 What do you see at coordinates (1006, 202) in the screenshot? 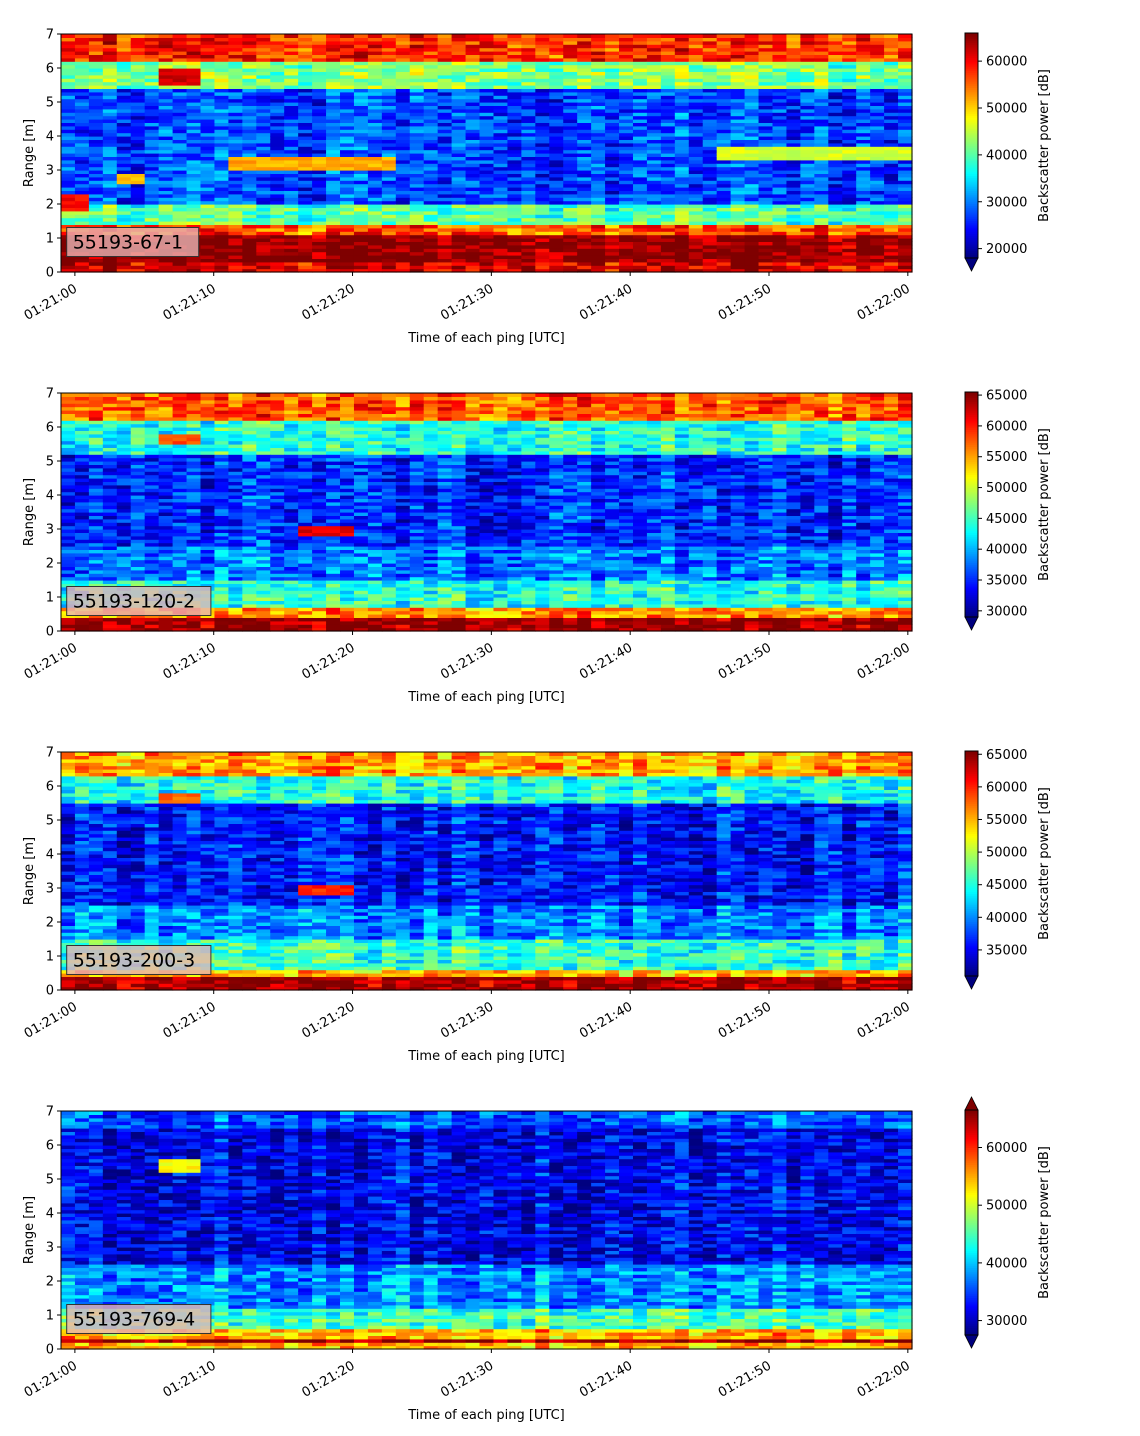
I see `colorbar-tick-label: 30000` at bounding box center [1006, 202].